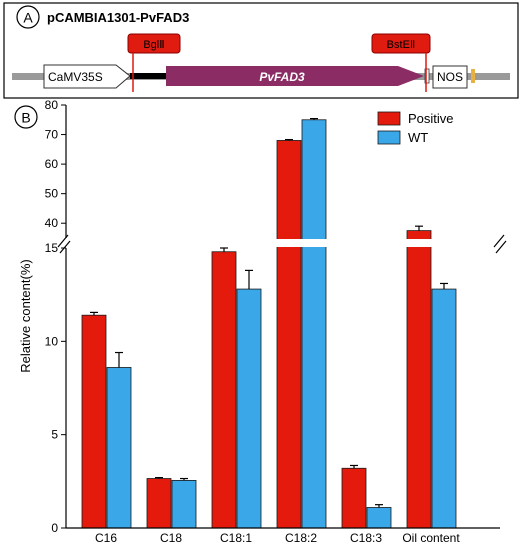 The image size is (524, 550). Describe the element at coordinates (52, 341) in the screenshot. I see `y-tick-label: 10` at that location.